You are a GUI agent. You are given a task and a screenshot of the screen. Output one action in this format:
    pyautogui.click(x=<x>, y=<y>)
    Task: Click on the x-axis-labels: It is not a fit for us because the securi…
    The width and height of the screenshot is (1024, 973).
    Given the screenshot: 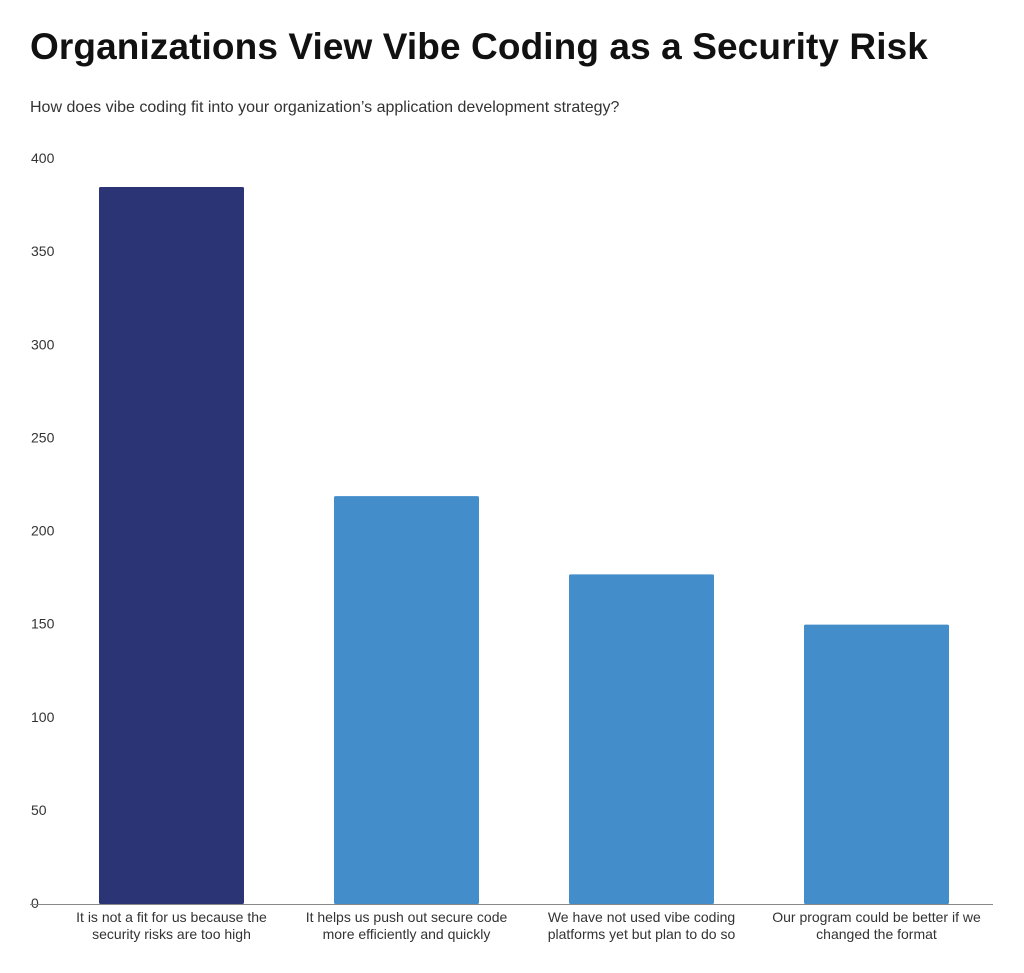 What is the action you would take?
    pyautogui.click(x=528, y=925)
    